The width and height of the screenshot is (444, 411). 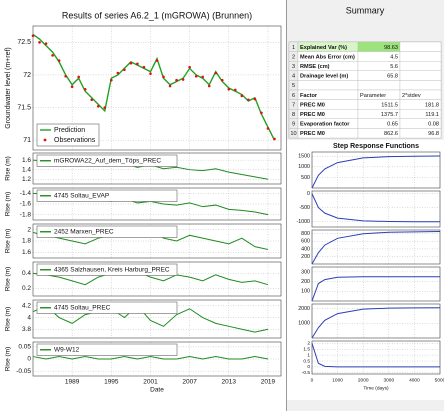 I want to click on x-tick-label: 1000, so click(x=337, y=380).